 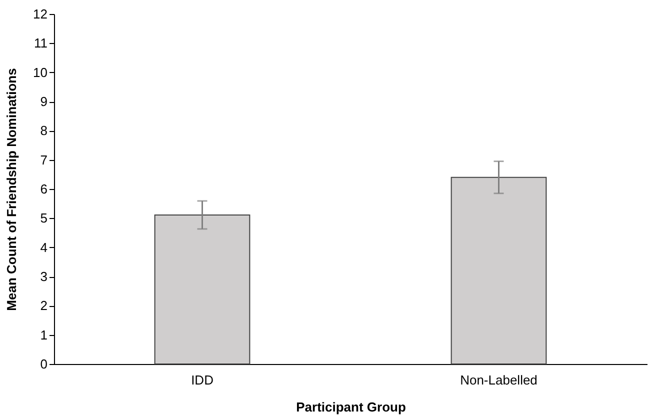 What do you see at coordinates (44, 306) in the screenshot?
I see `y-tick-label: 2` at bounding box center [44, 306].